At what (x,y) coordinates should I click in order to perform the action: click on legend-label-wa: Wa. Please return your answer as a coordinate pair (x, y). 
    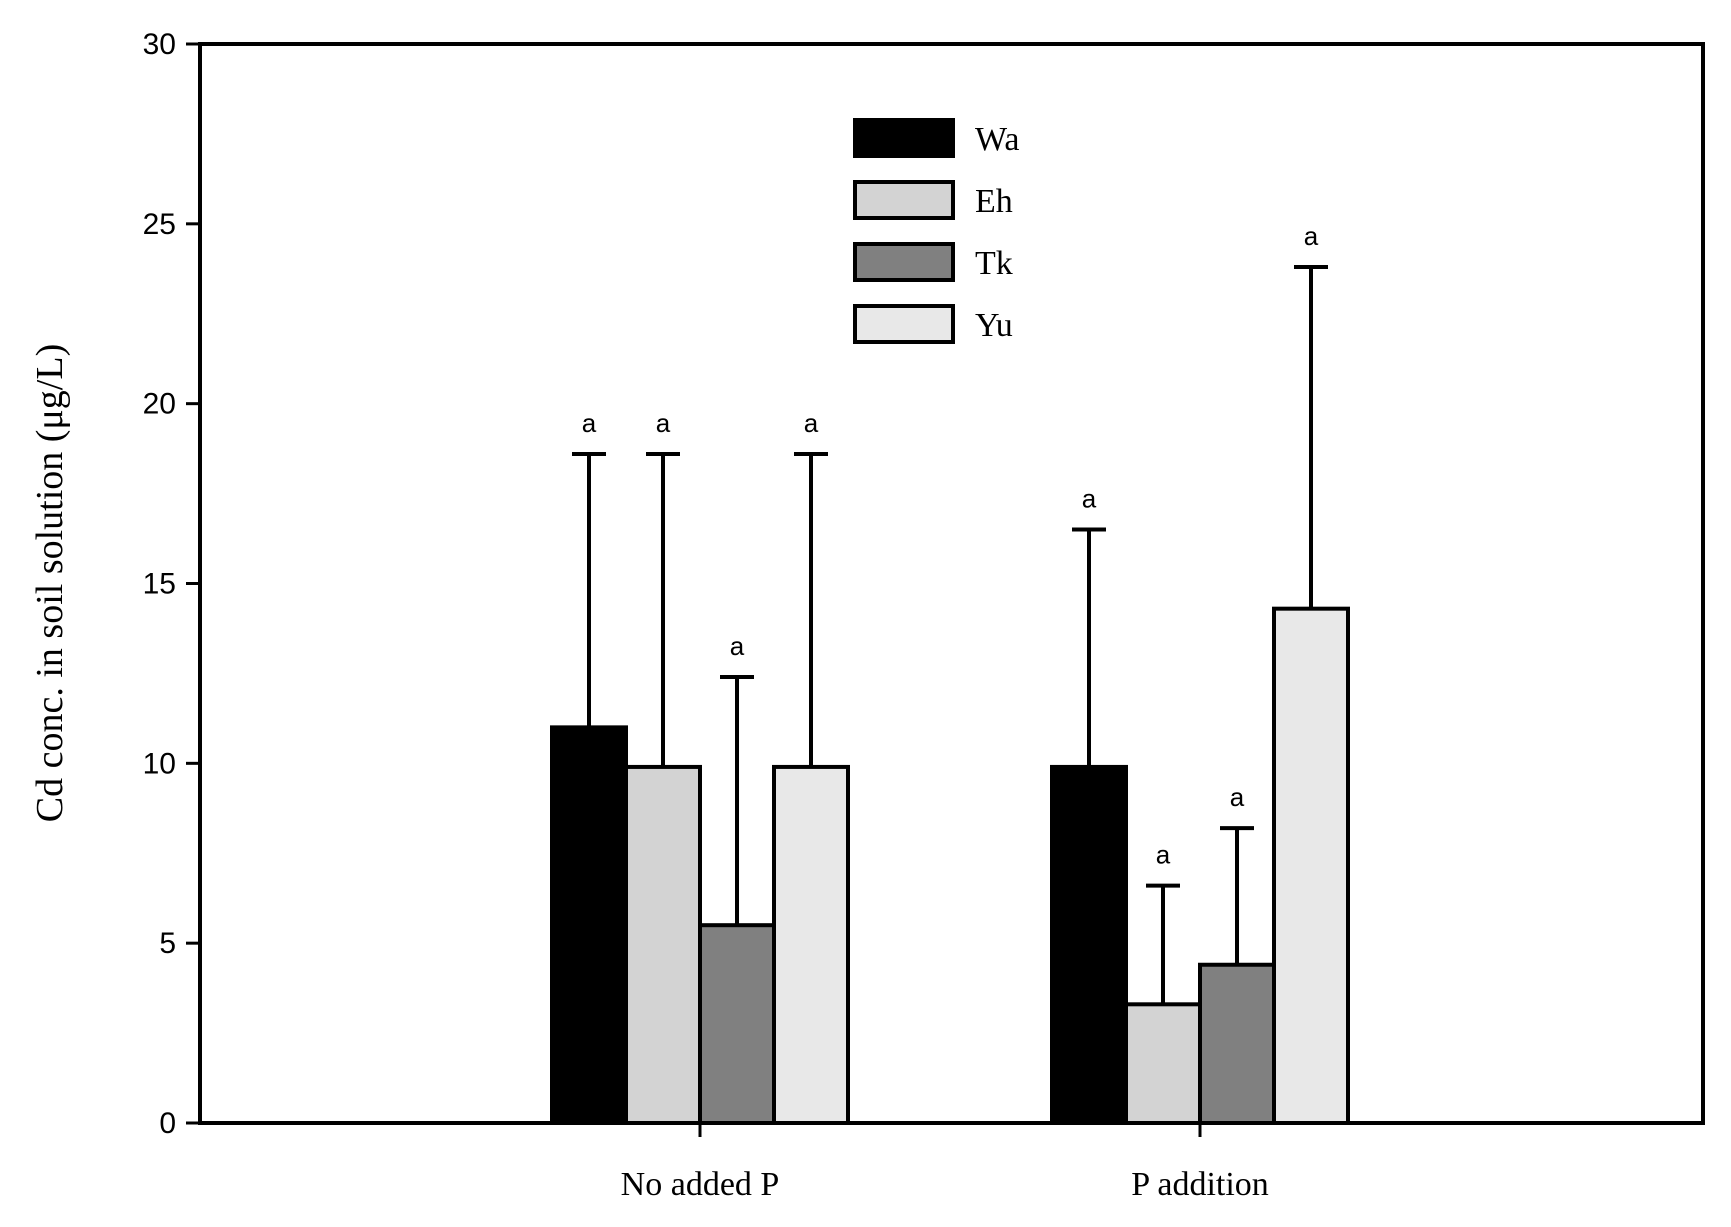
    Looking at the image, I should click on (997, 139).